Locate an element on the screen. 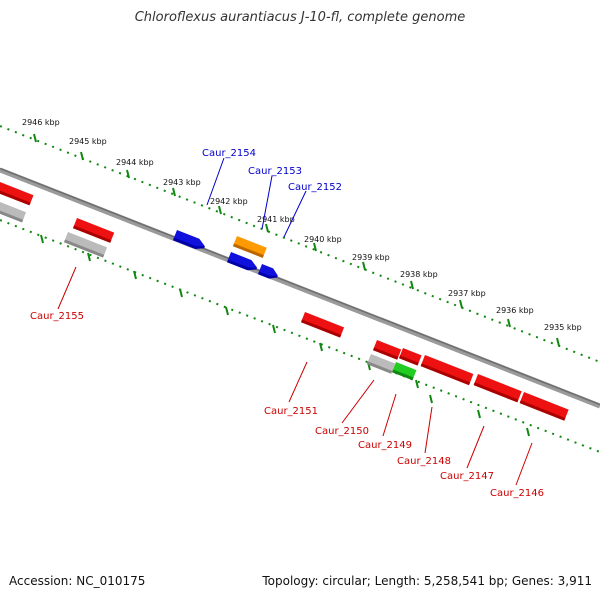 This screenshot has width=600, height=600. kbp-label: 2945 kbp is located at coordinates (88, 141).